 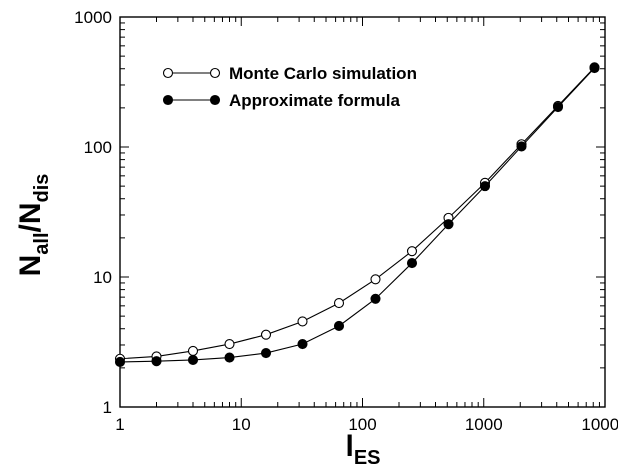 What do you see at coordinates (349, 446) in the screenshot?
I see `x-title-main: l` at bounding box center [349, 446].